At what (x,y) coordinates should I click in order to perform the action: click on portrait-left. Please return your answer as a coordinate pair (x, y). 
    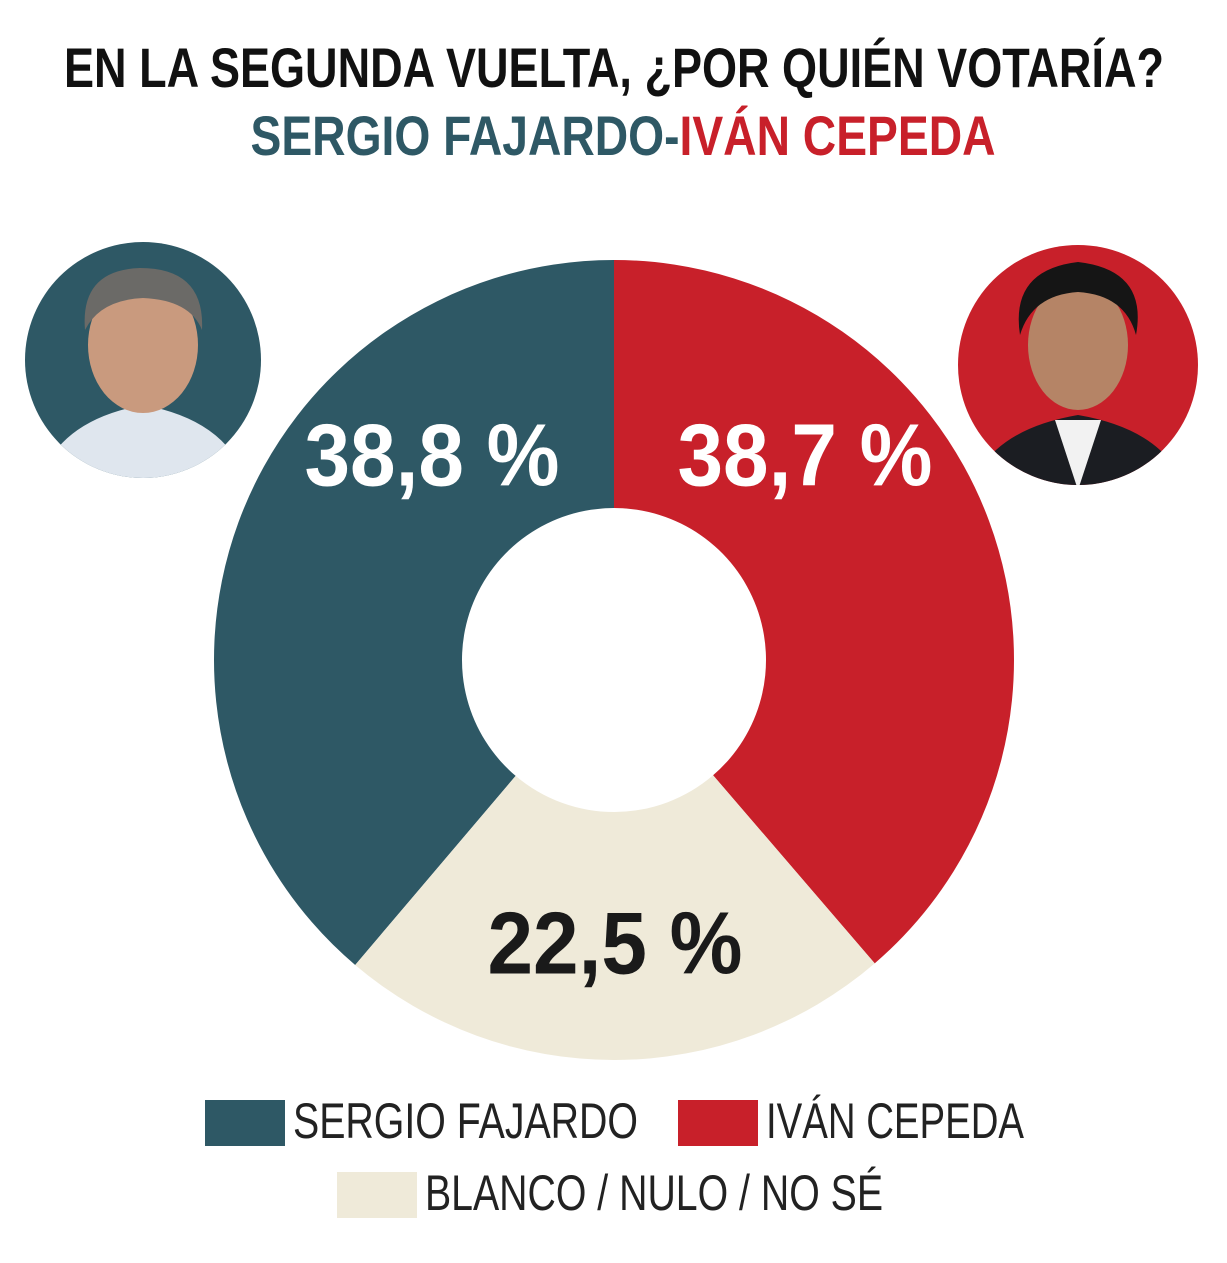
    Looking at the image, I should click on (143, 360).